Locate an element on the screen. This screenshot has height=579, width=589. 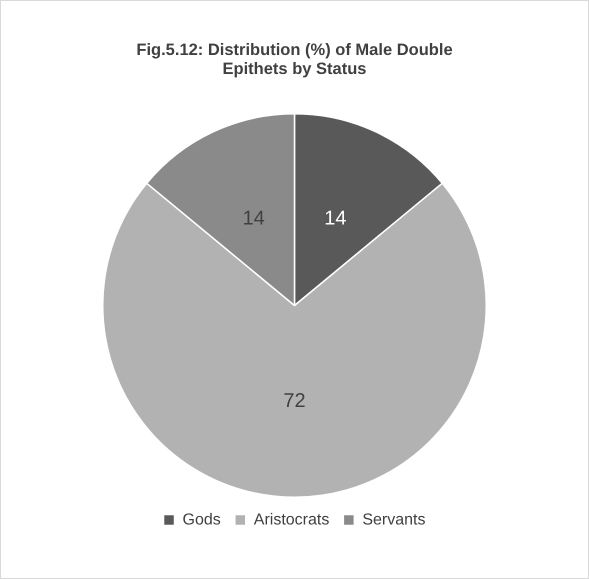
data-label: 72 is located at coordinates (294, 401).